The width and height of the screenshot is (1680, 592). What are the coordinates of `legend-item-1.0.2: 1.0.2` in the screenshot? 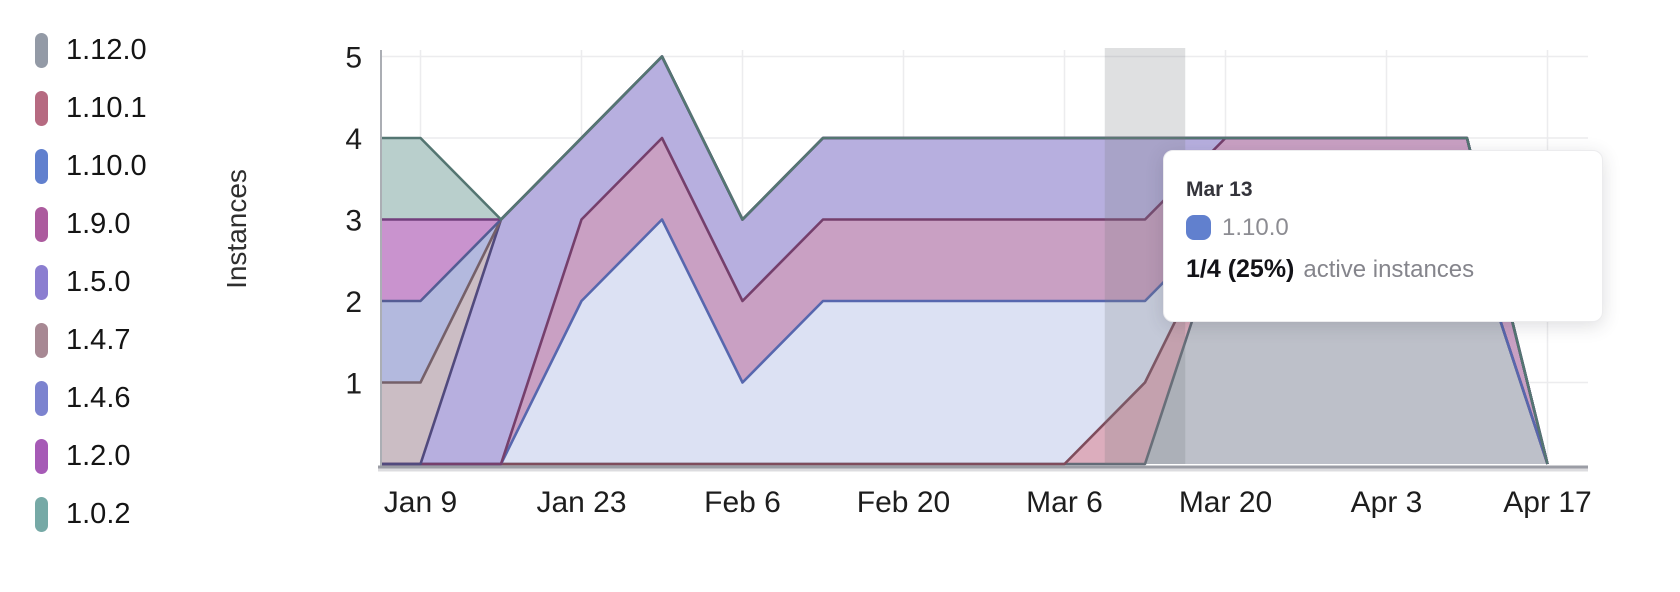 It's located at (91, 514).